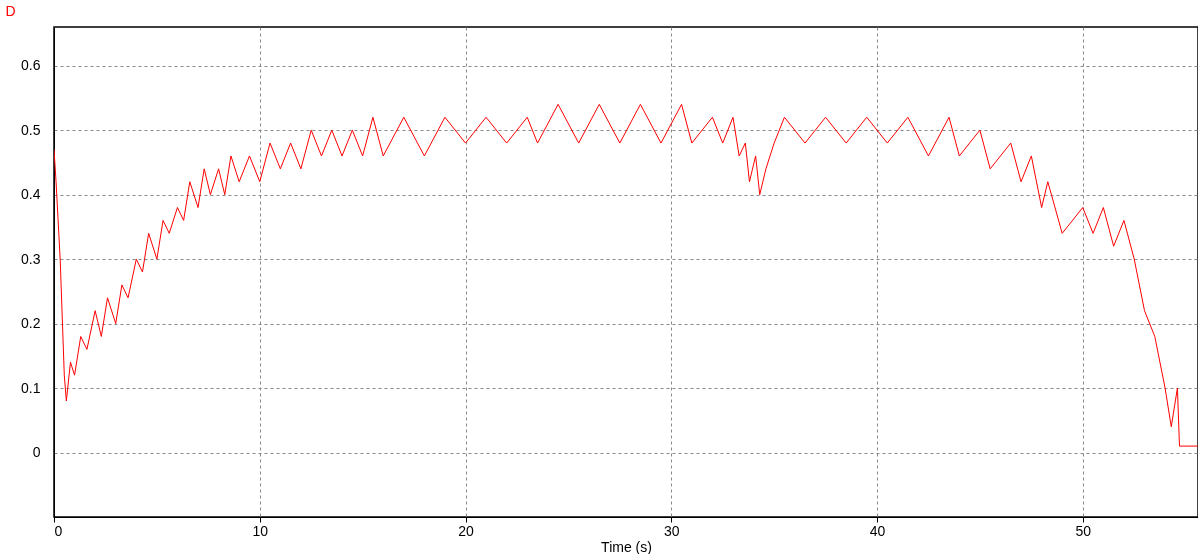 Image resolution: width=1203 pixels, height=559 pixels. Describe the element at coordinates (1083, 530) in the screenshot. I see `x-tick-label: 50` at that location.